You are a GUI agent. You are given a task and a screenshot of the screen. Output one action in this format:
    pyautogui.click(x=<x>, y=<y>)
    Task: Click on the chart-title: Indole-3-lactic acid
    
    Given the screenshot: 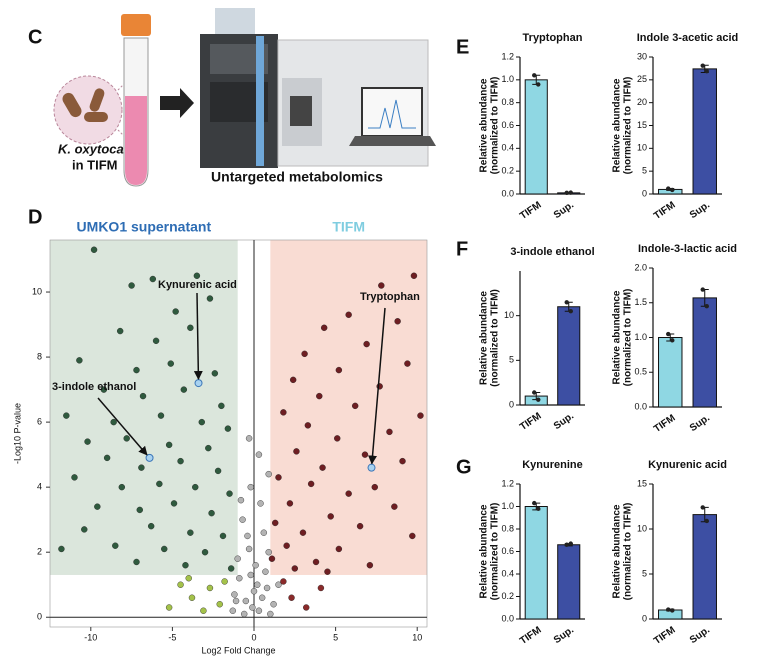 What is the action you would take?
    pyautogui.click(x=687, y=249)
    